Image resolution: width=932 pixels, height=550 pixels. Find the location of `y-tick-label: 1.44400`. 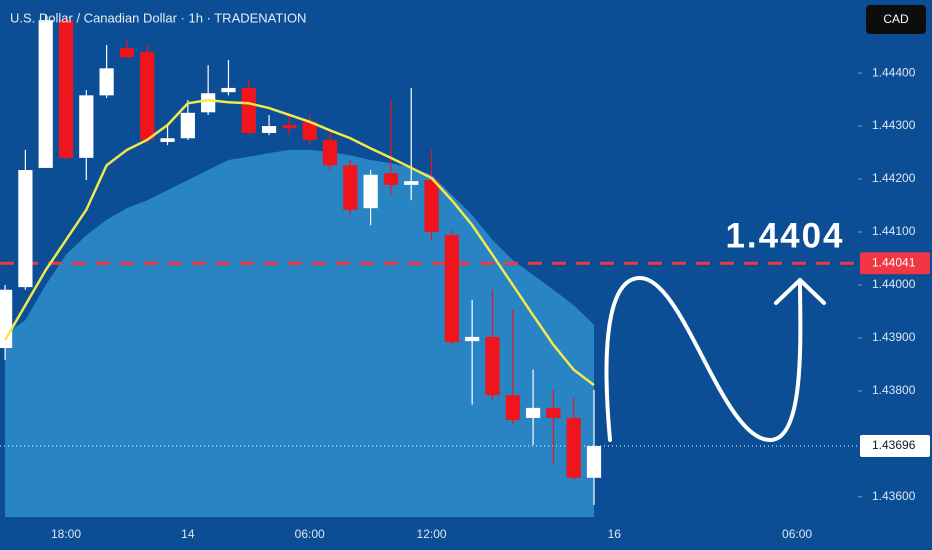

y-tick-label: 1.44400 is located at coordinates (894, 72).